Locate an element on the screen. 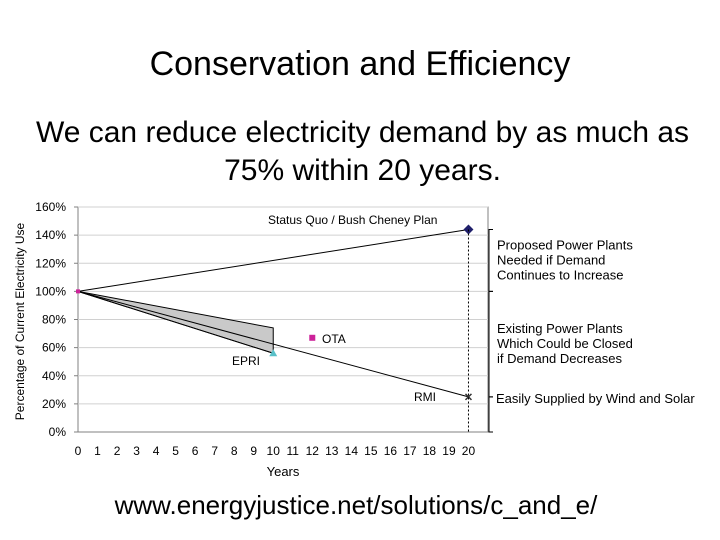  x-tick-label: 18 is located at coordinates (430, 451).